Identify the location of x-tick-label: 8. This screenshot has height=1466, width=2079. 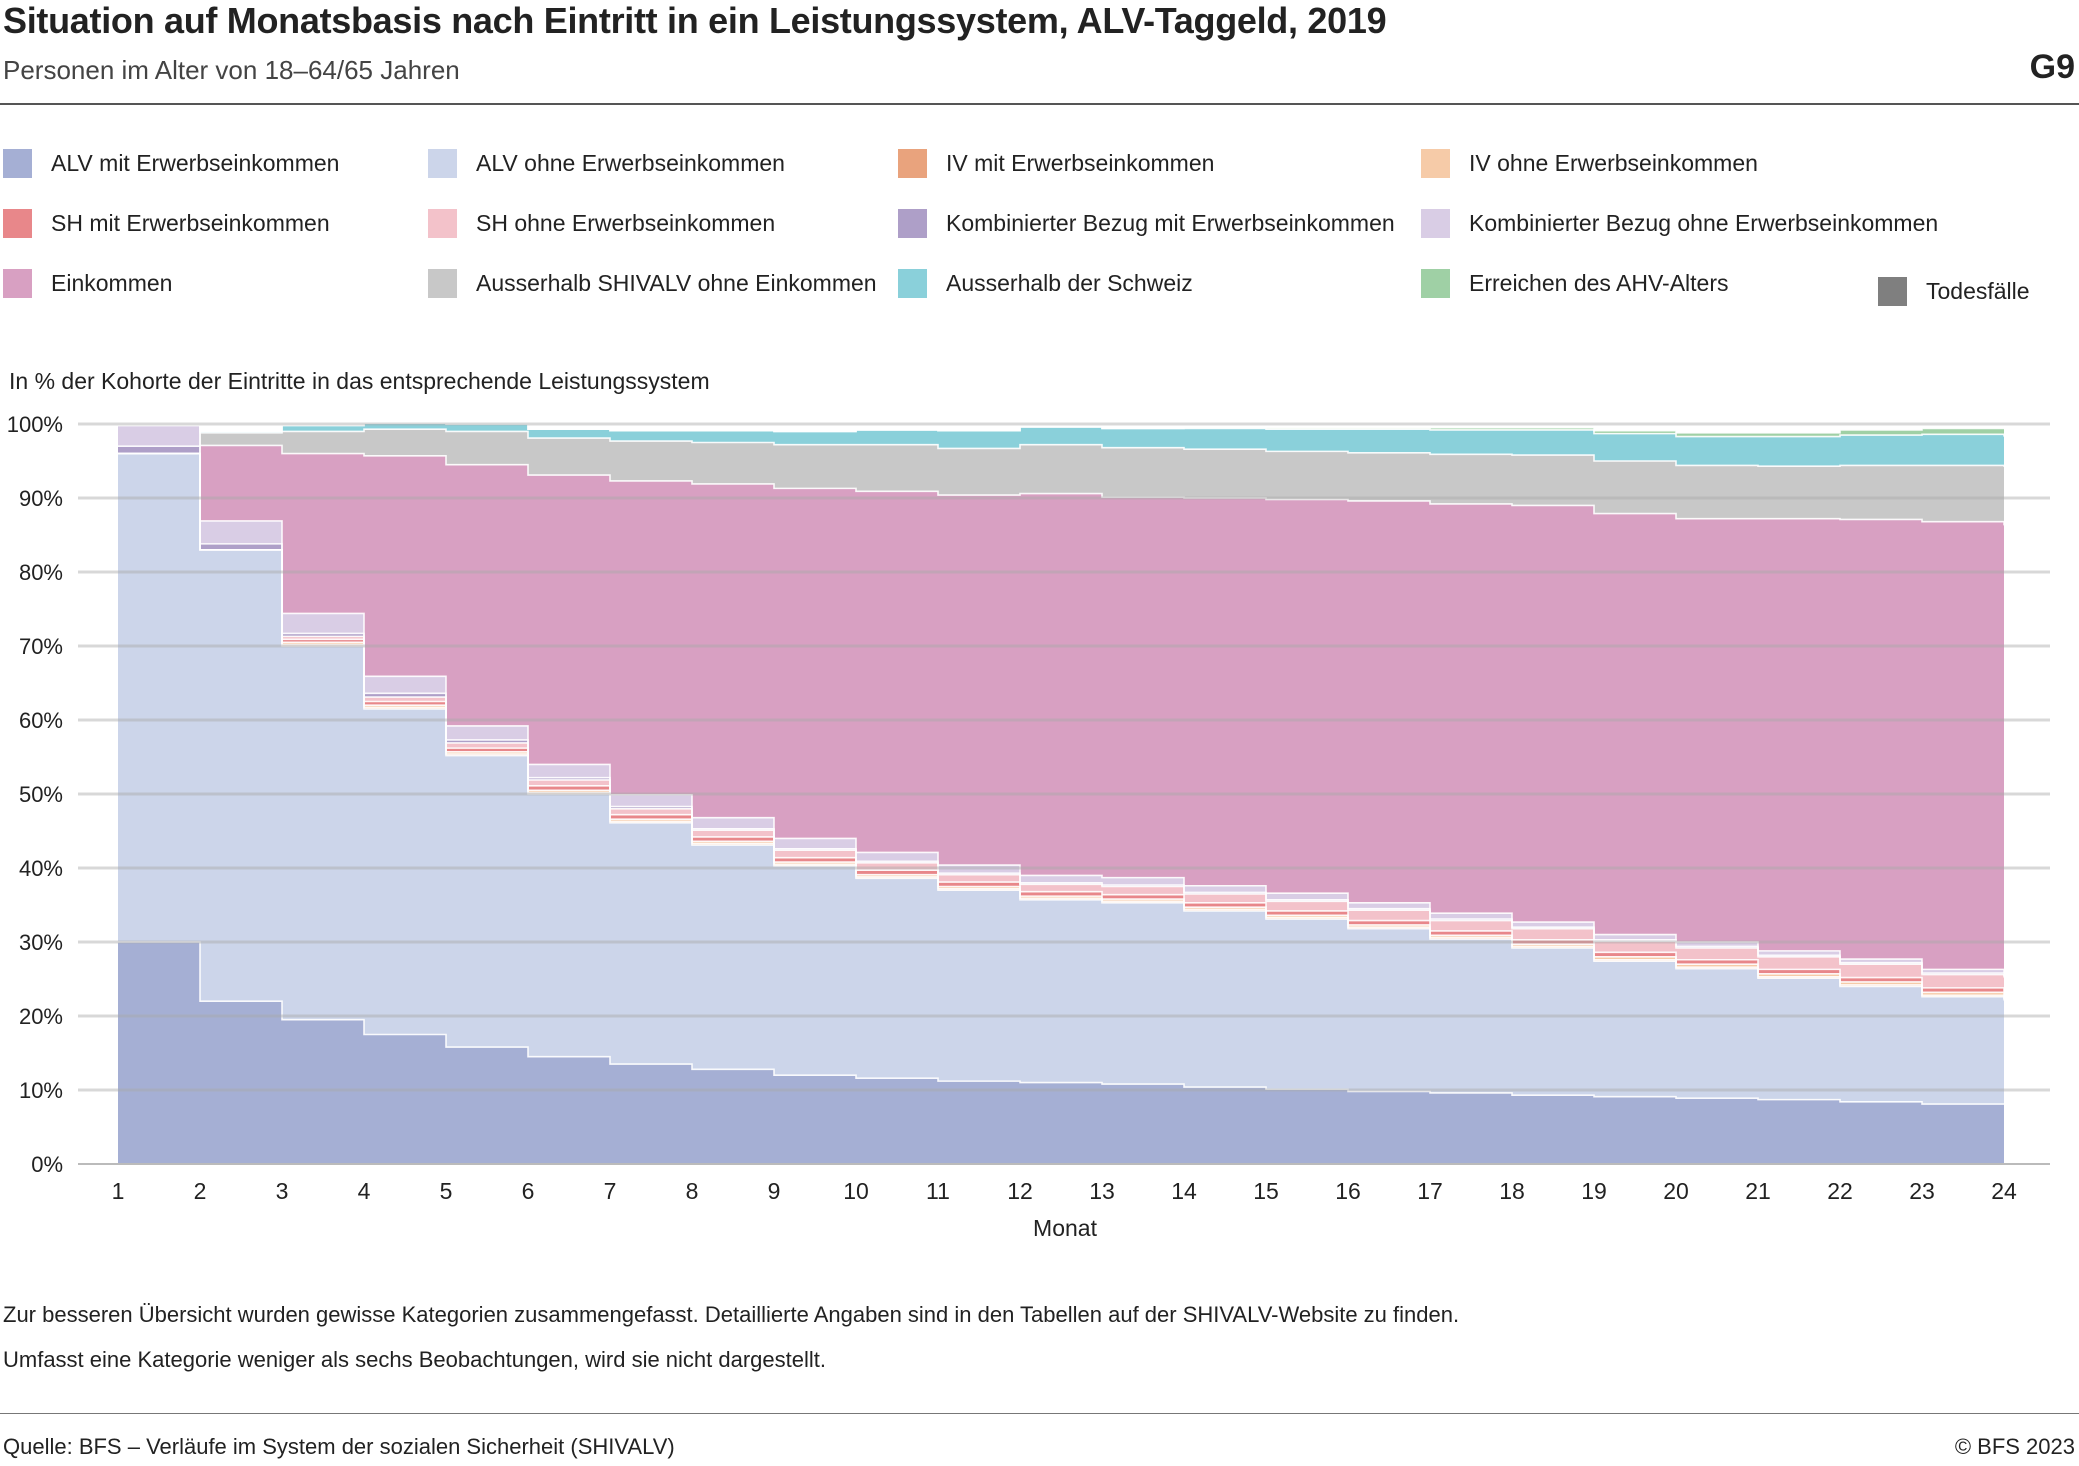
(692, 1191).